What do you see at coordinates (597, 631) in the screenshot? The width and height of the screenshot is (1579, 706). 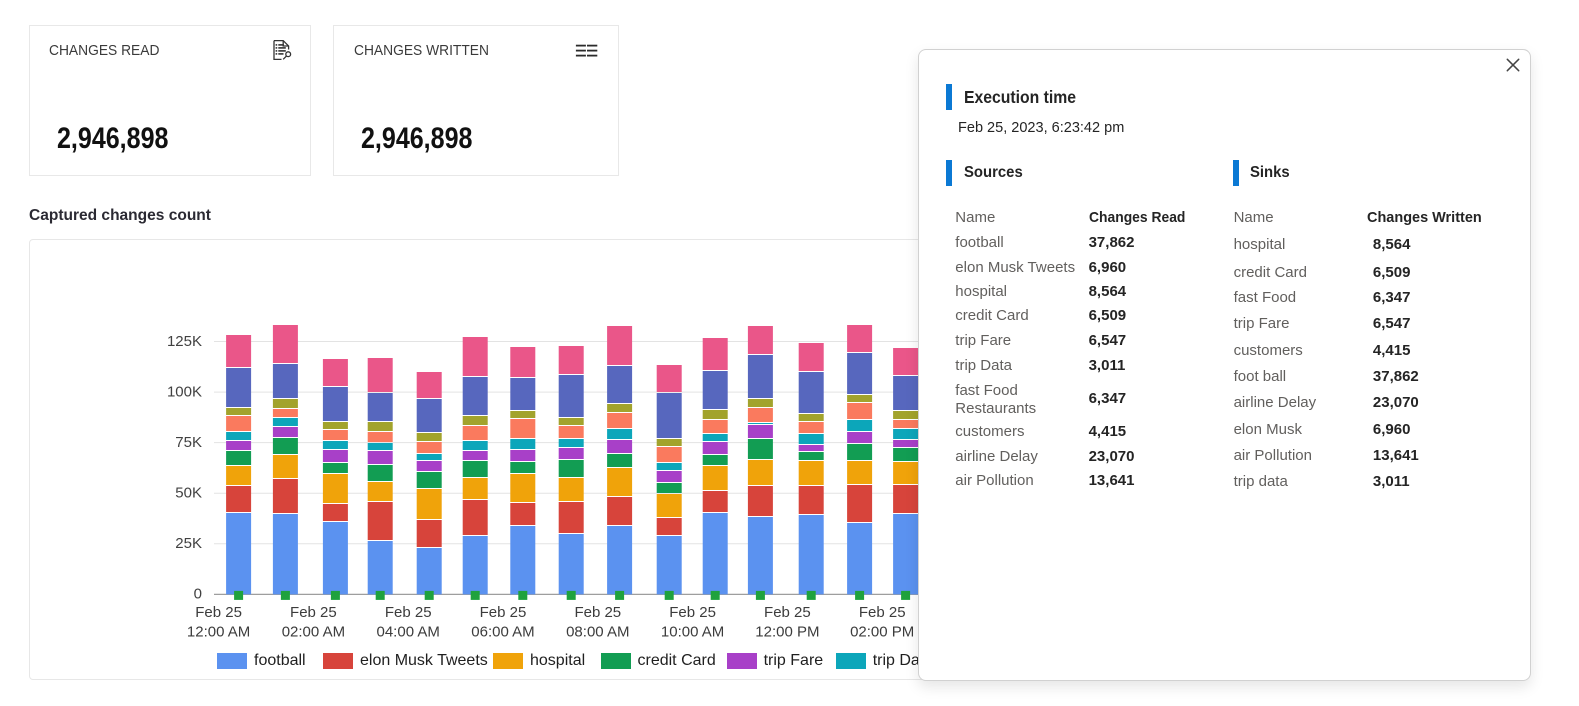 I see `svg-text: 08:00 AM` at bounding box center [597, 631].